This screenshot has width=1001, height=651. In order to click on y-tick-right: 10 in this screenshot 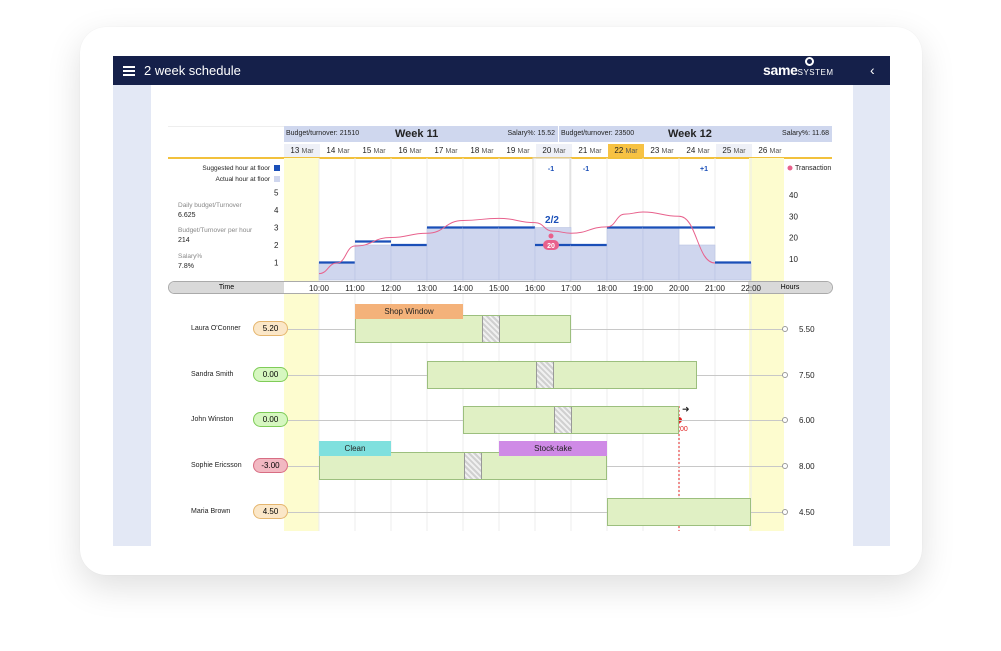, I will do `click(793, 259)`.